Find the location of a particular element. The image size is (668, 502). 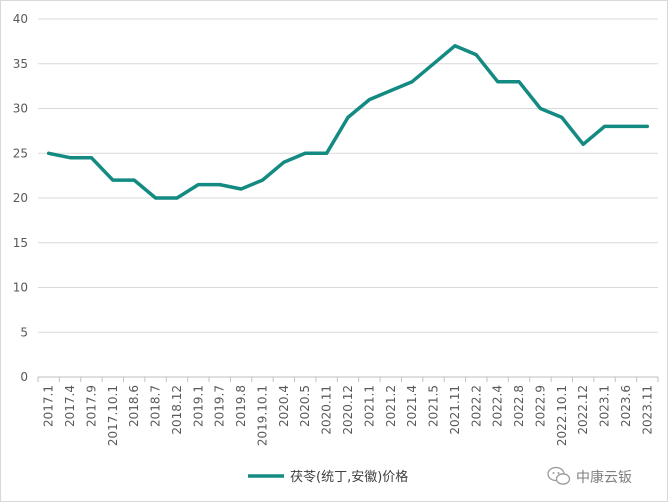

y-tick-label: 25 is located at coordinates (20, 153).